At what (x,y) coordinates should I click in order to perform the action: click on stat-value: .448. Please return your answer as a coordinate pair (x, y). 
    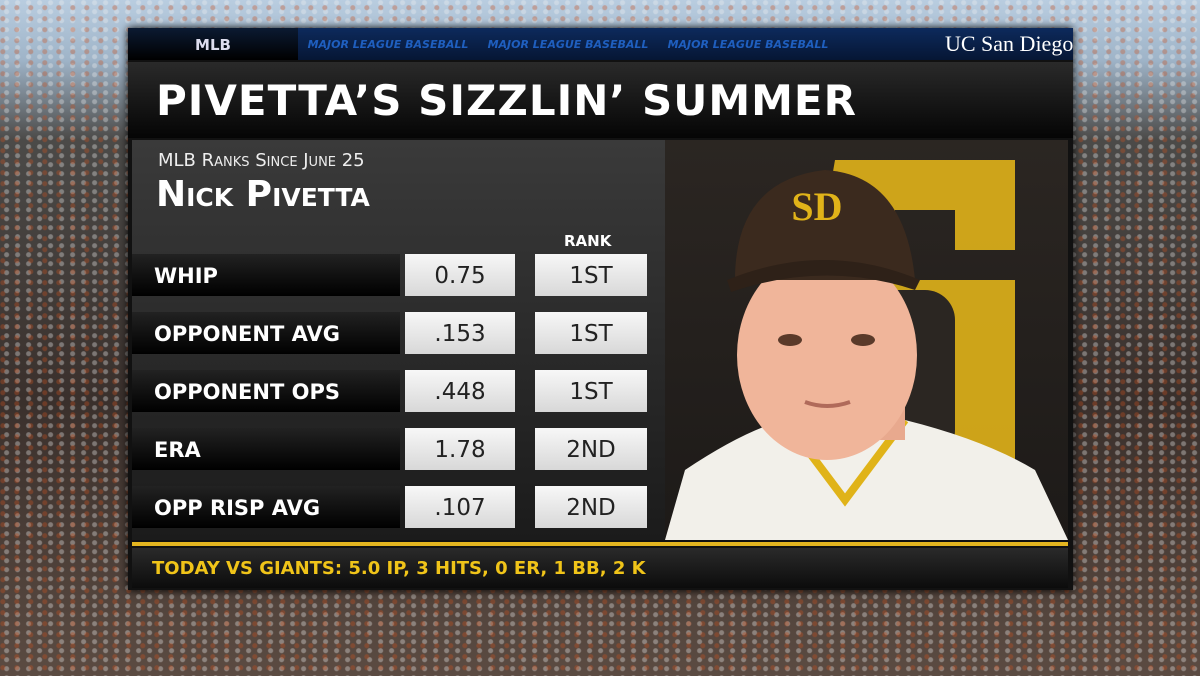
    Looking at the image, I should click on (460, 391).